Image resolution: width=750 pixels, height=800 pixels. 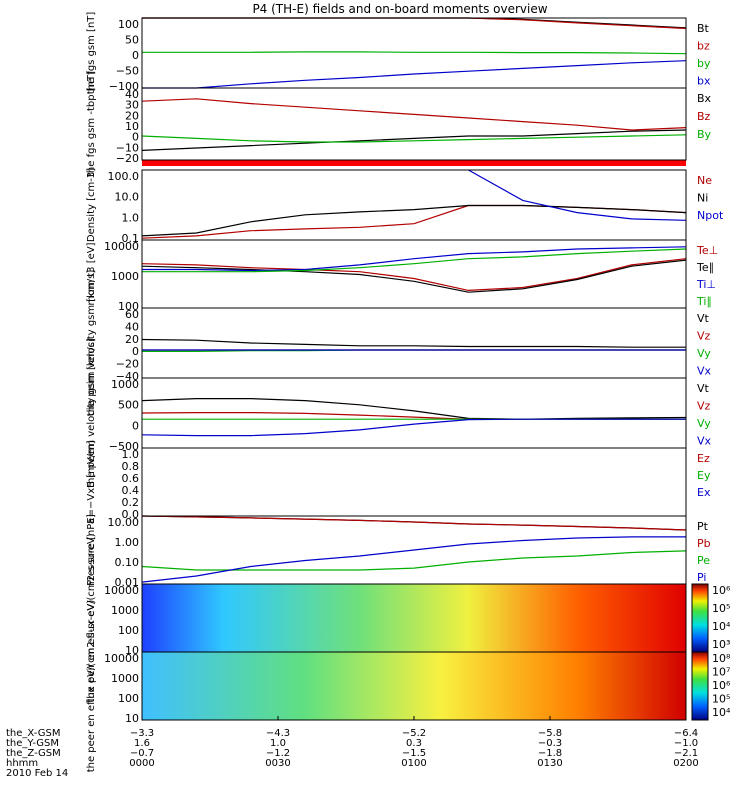 What do you see at coordinates (33, 753) in the screenshot?
I see `x-row-label: the_Z-GSM` at bounding box center [33, 753].